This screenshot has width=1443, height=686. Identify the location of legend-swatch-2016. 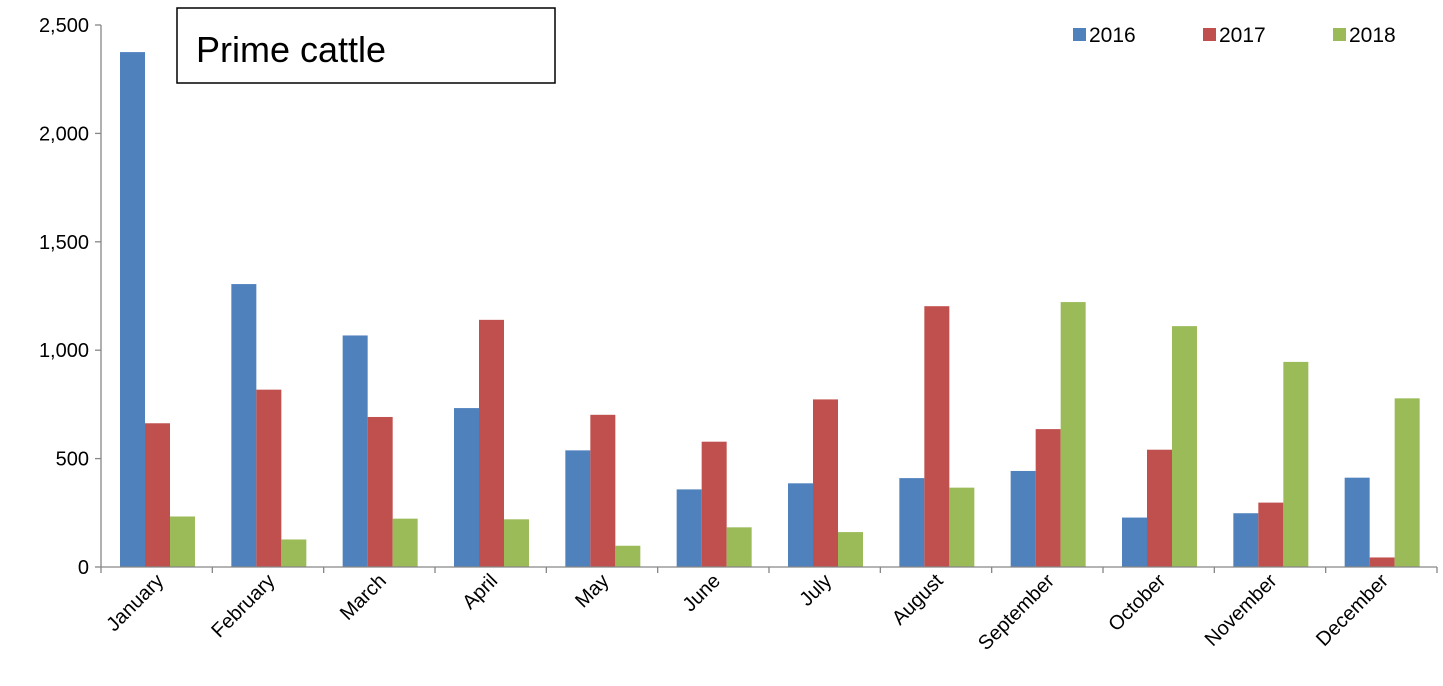
(1079, 34).